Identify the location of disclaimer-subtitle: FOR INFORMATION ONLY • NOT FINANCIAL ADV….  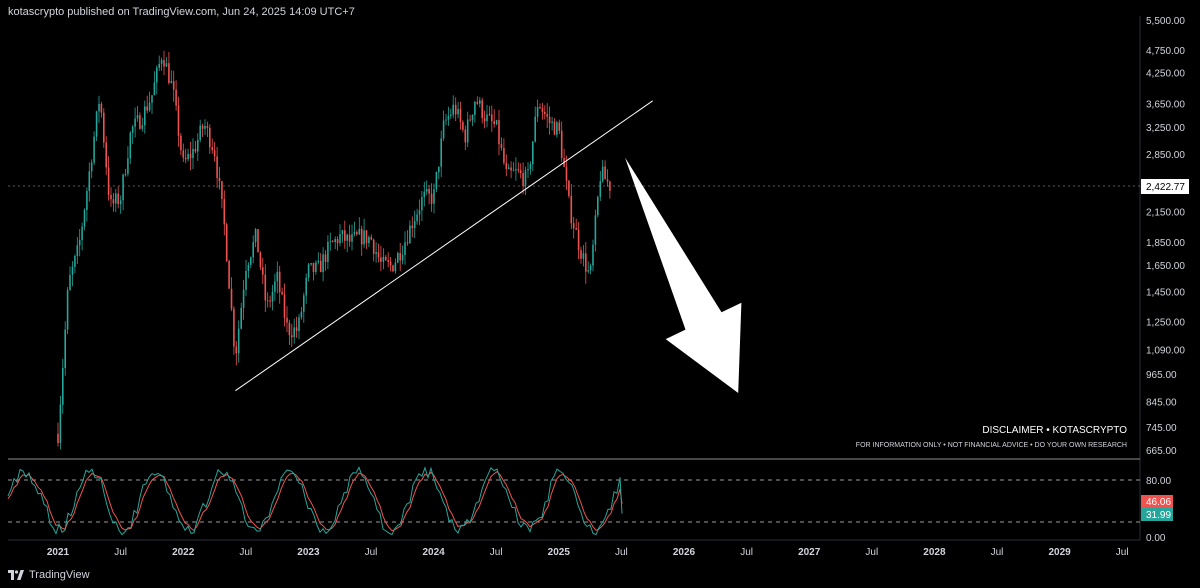
(991, 445).